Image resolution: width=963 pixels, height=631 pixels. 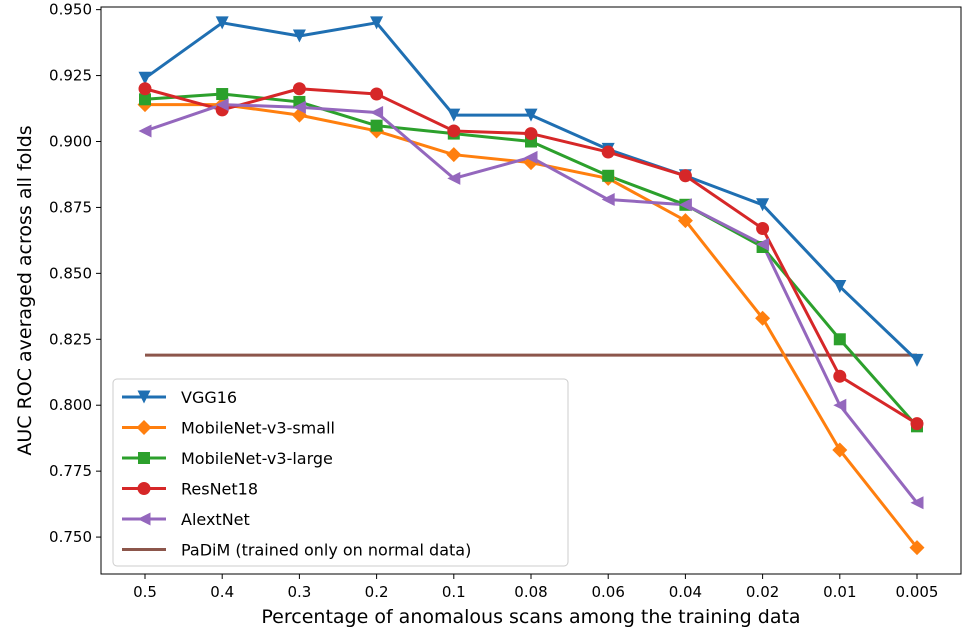 I want to click on y-tick-label: 0.850, so click(x=70, y=273).